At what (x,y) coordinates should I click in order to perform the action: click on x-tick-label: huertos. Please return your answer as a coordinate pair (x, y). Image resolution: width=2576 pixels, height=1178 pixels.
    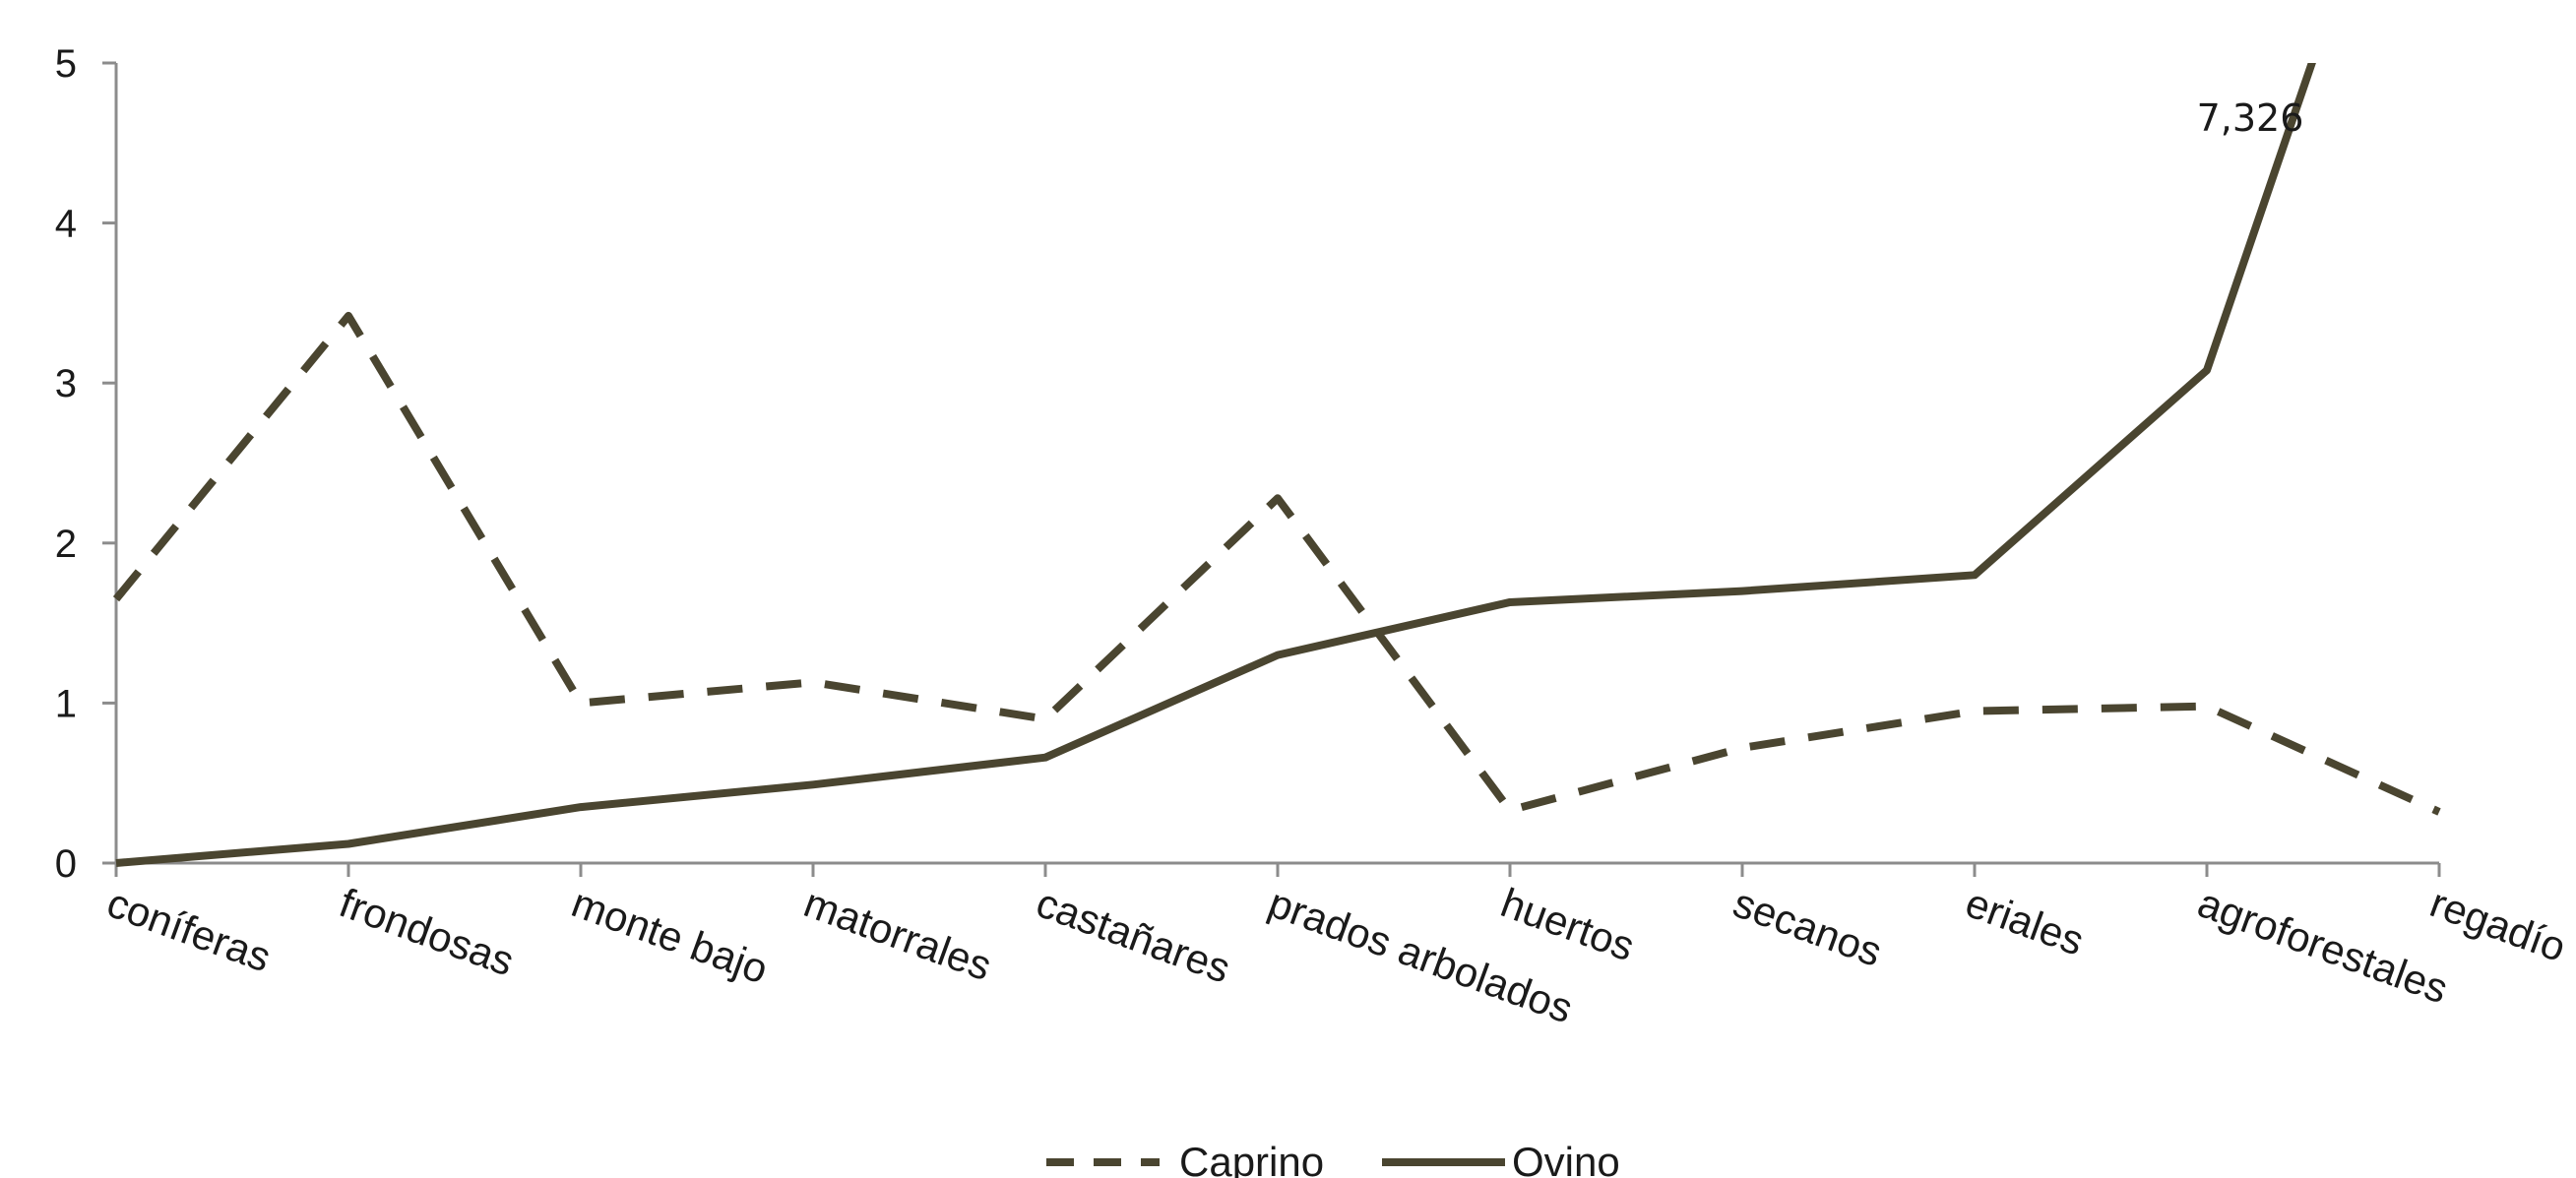
    Looking at the image, I should click on (1568, 924).